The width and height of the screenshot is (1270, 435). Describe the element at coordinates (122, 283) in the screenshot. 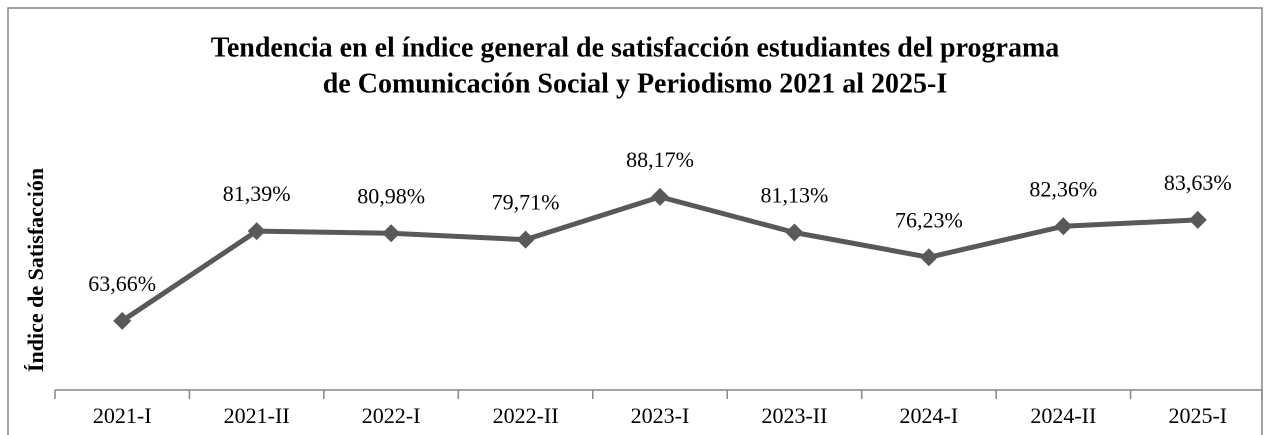

I see `value-label: 63,66%` at that location.